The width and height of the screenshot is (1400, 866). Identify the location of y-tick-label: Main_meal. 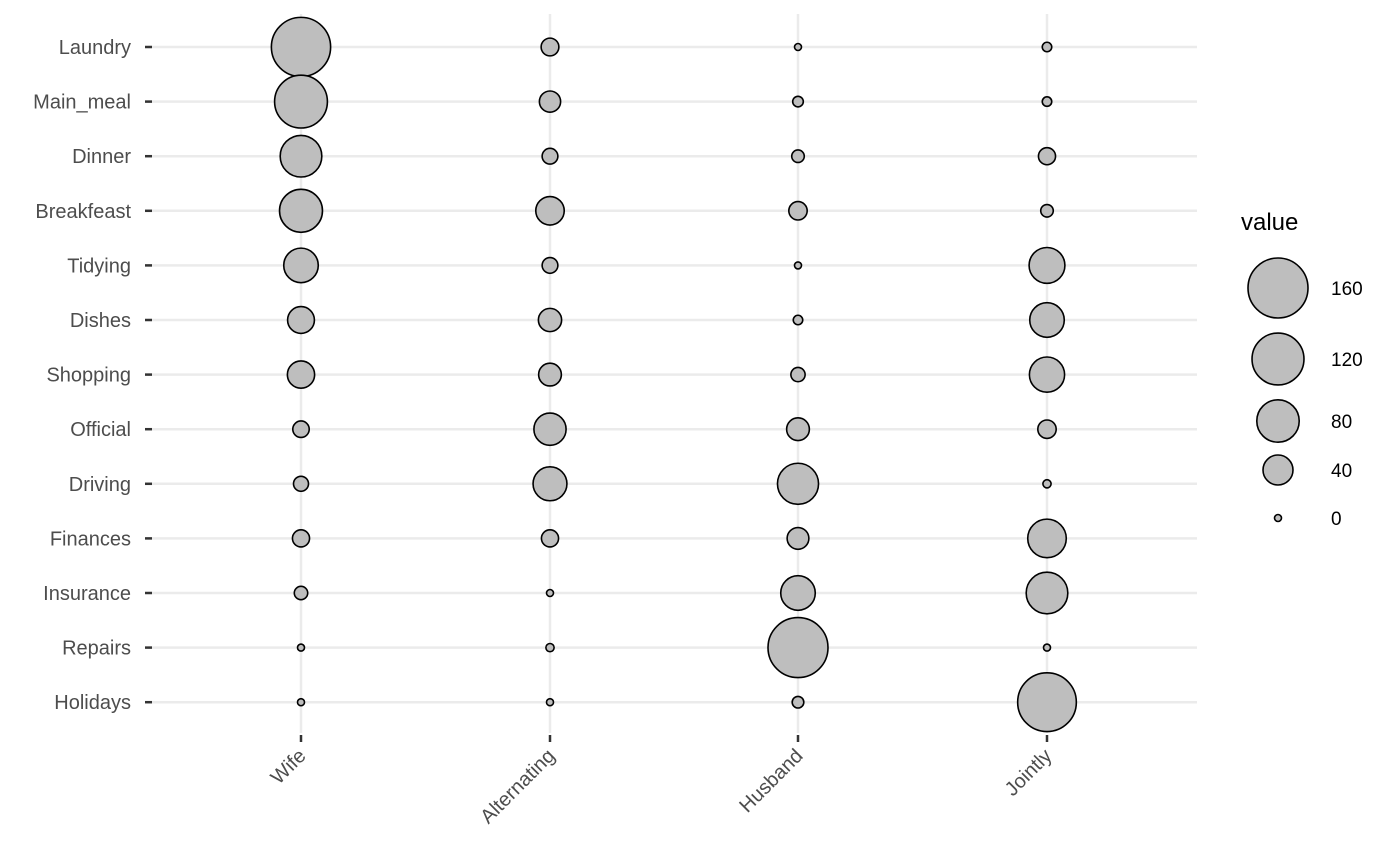
(82, 103).